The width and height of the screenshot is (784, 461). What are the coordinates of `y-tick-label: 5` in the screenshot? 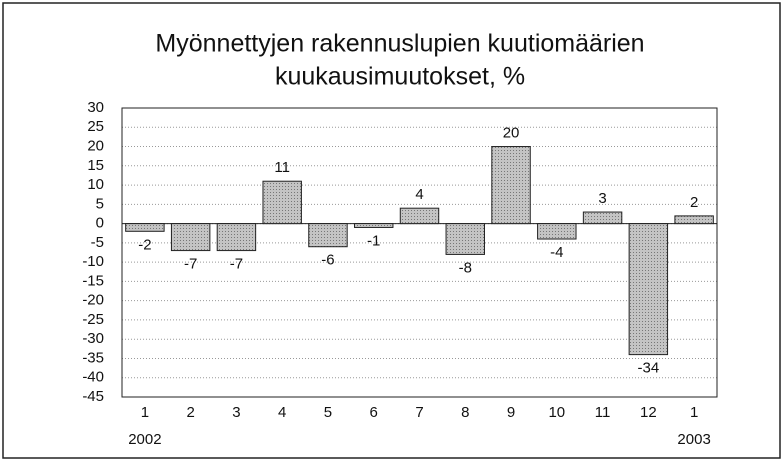 It's located at (100, 203).